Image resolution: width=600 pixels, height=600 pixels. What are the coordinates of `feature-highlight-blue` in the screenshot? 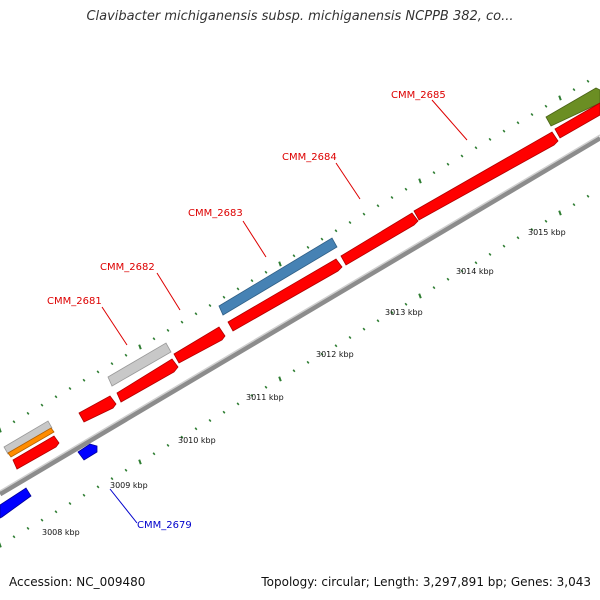 It's located at (278, 276).